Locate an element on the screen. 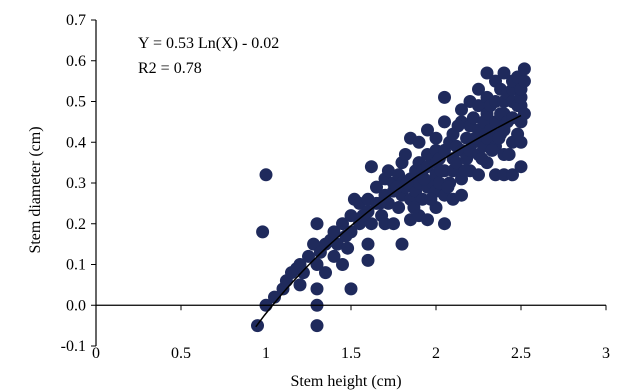 This screenshot has height=392, width=626. x-tick-label-1: 0.5 is located at coordinates (181, 353).